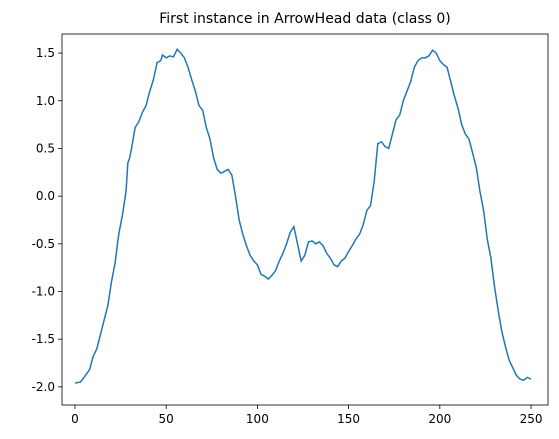 This screenshot has height=439, width=559. I want to click on y-tick-label: 0.5, so click(45, 148).